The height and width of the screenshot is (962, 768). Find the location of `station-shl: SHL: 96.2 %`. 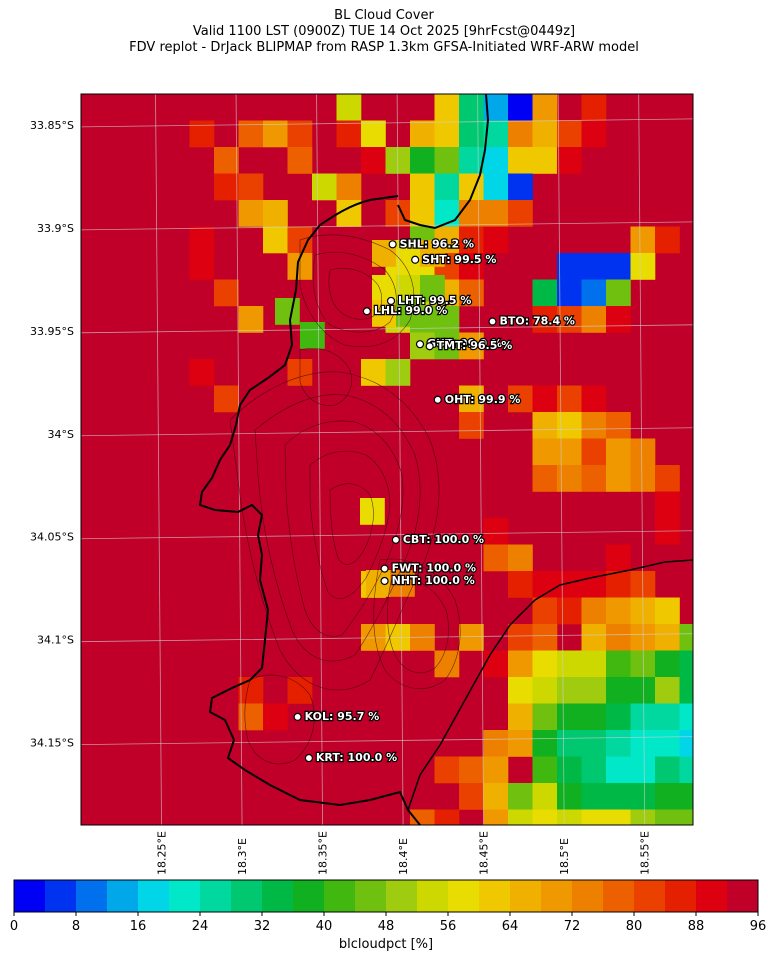

station-shl: SHL: 96.2 % is located at coordinates (431, 244).